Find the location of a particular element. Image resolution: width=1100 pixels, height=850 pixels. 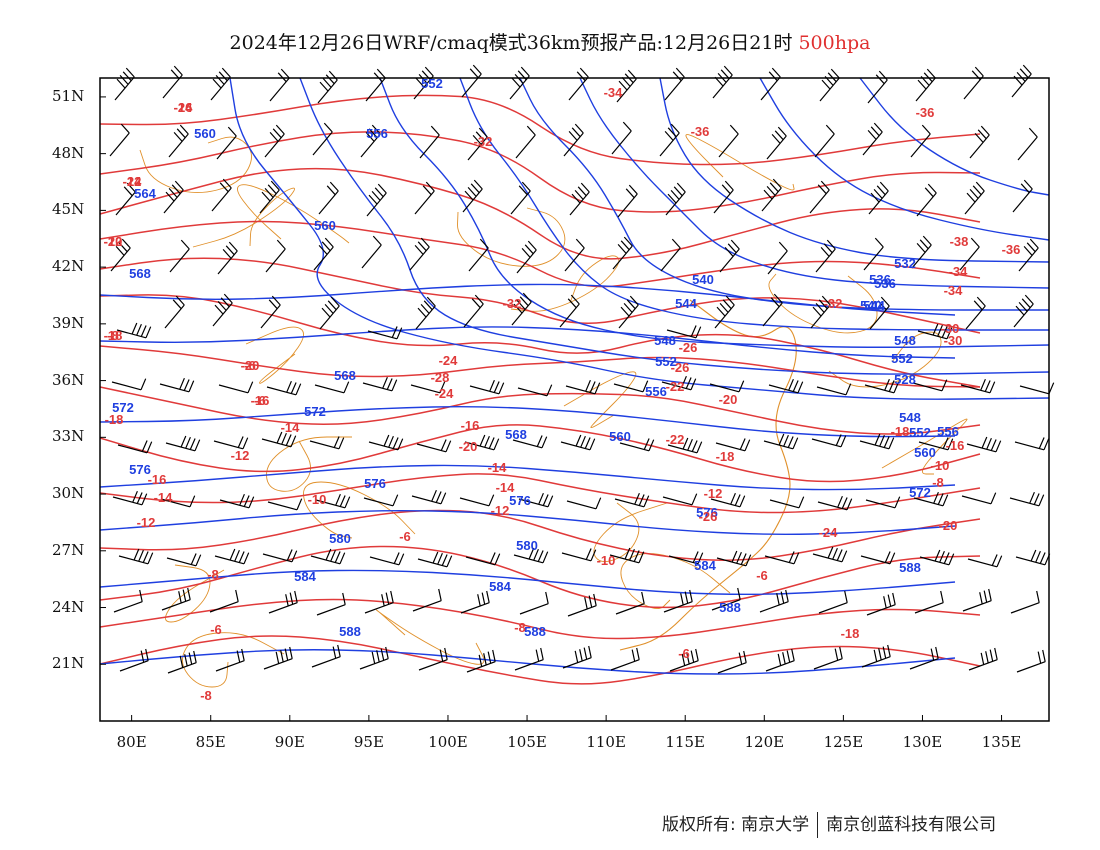

title-main: 2024年12月26日WRF/cmaq模式36km预报产品:12月26日21时 is located at coordinates (511, 43).